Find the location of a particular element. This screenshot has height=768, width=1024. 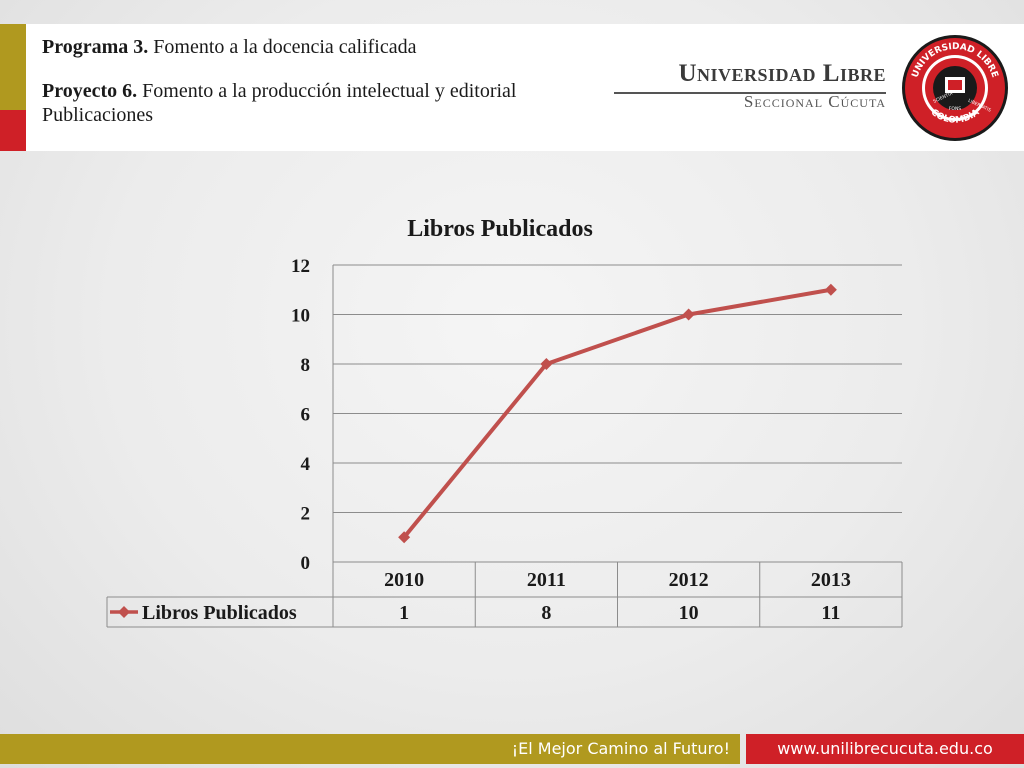

legend-label-0: Libros Publicados is located at coordinates (219, 613).